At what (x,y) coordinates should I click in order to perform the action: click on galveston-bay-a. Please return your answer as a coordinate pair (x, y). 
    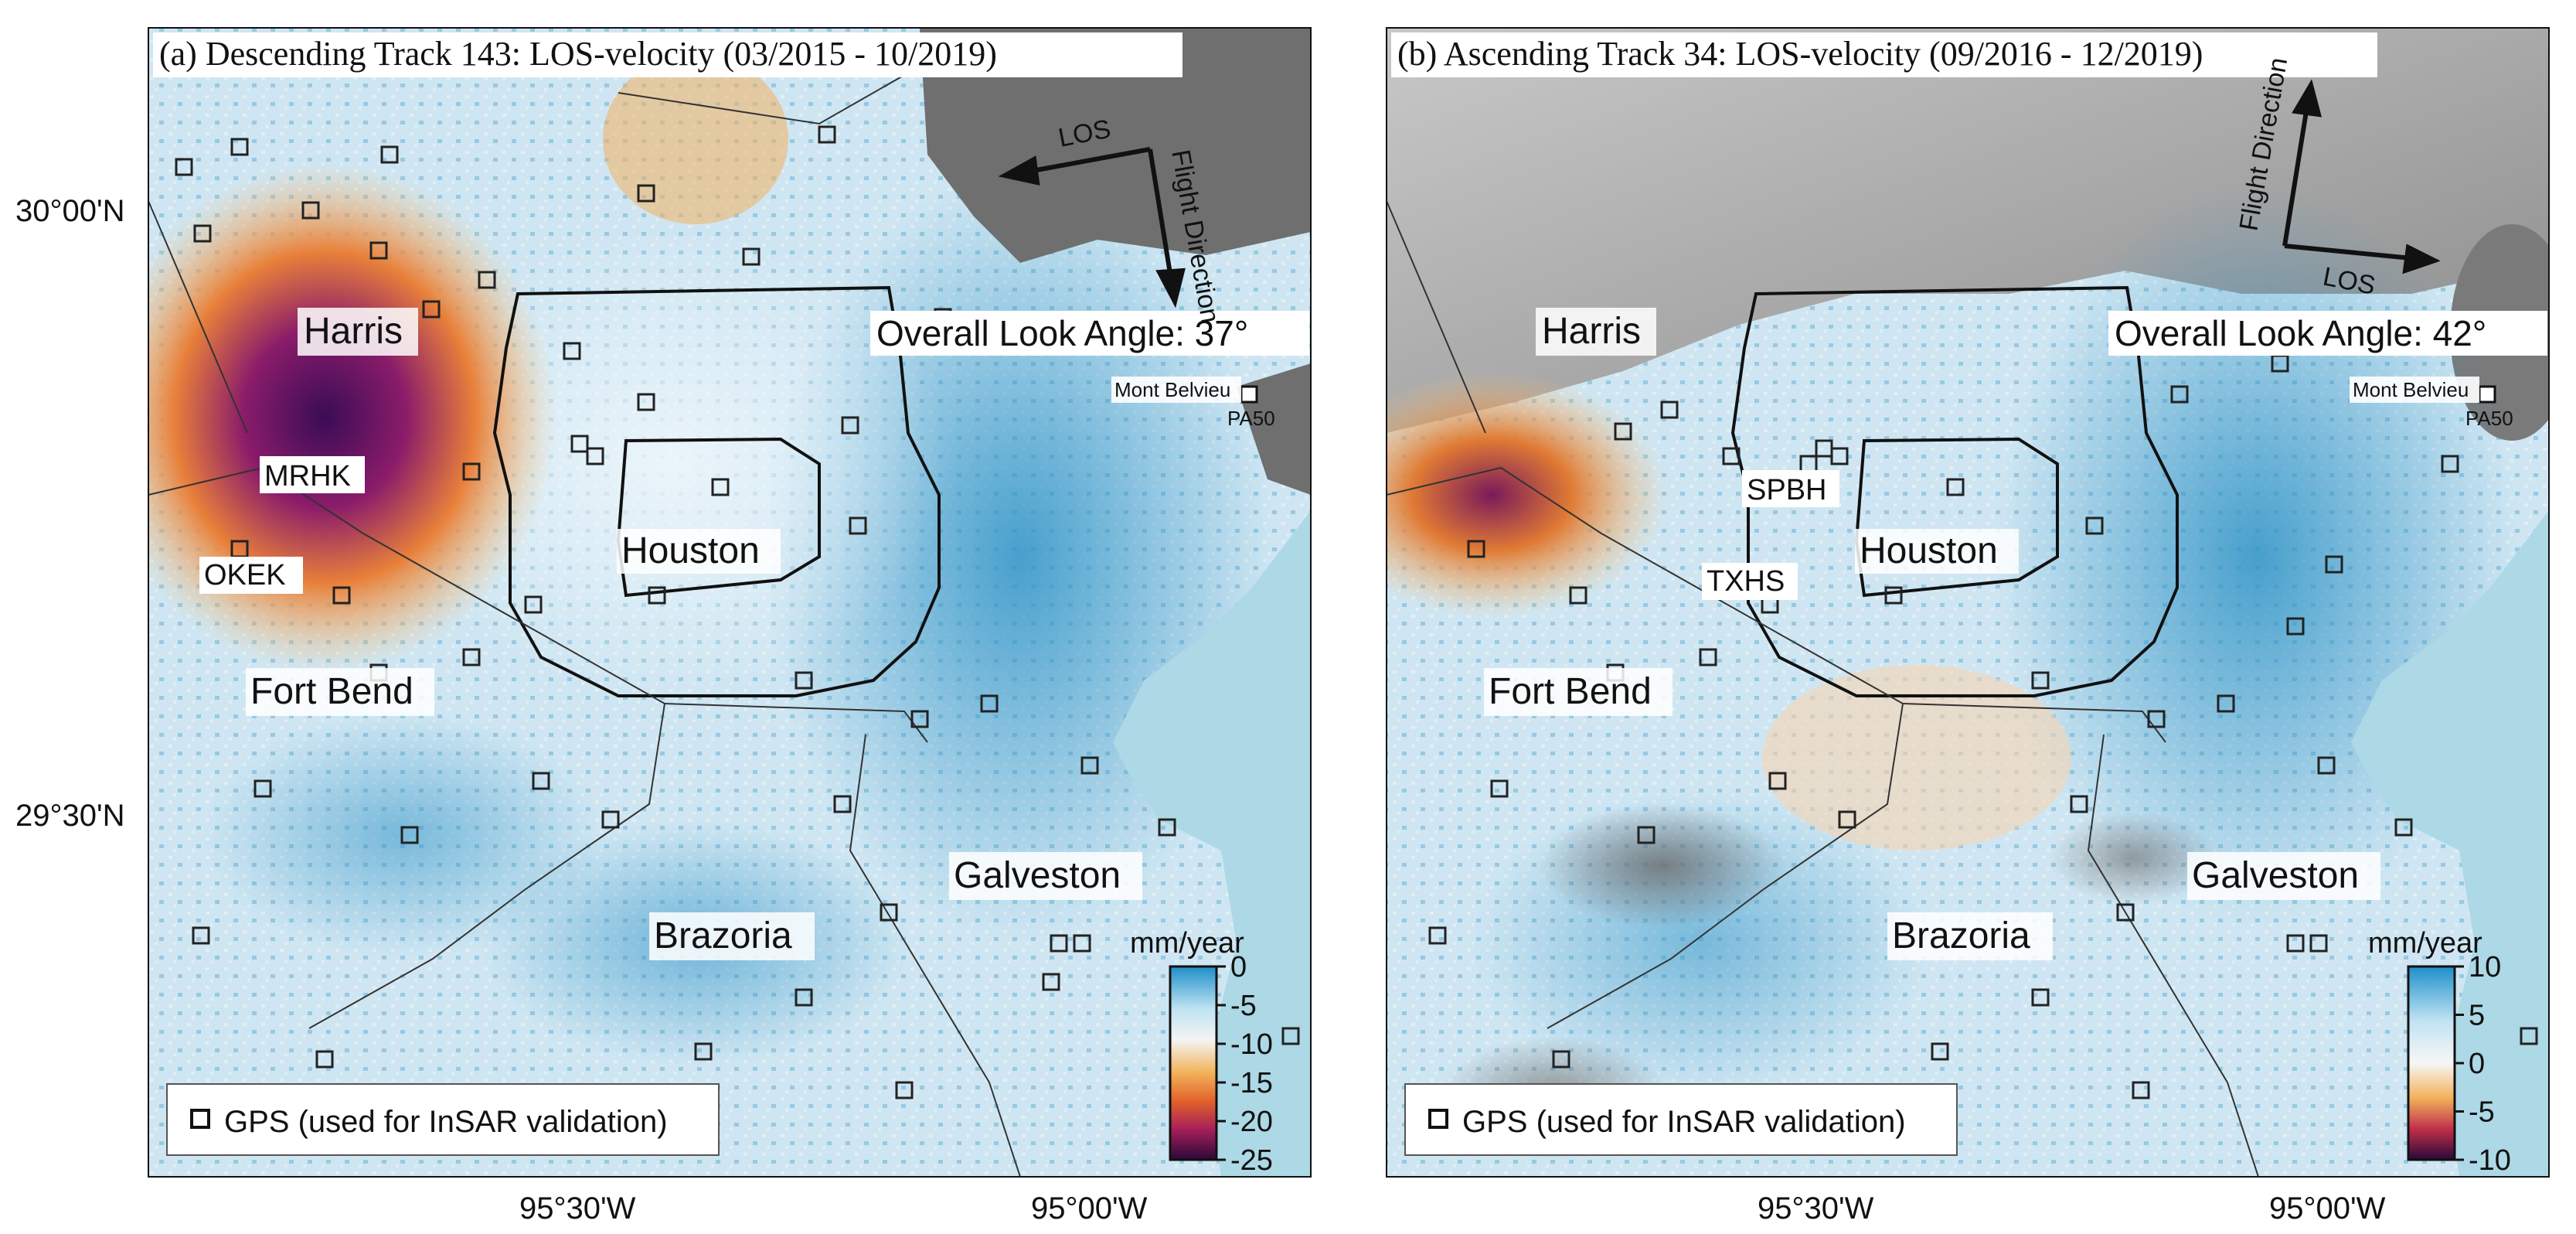
    Looking at the image, I should click on (1212, 843).